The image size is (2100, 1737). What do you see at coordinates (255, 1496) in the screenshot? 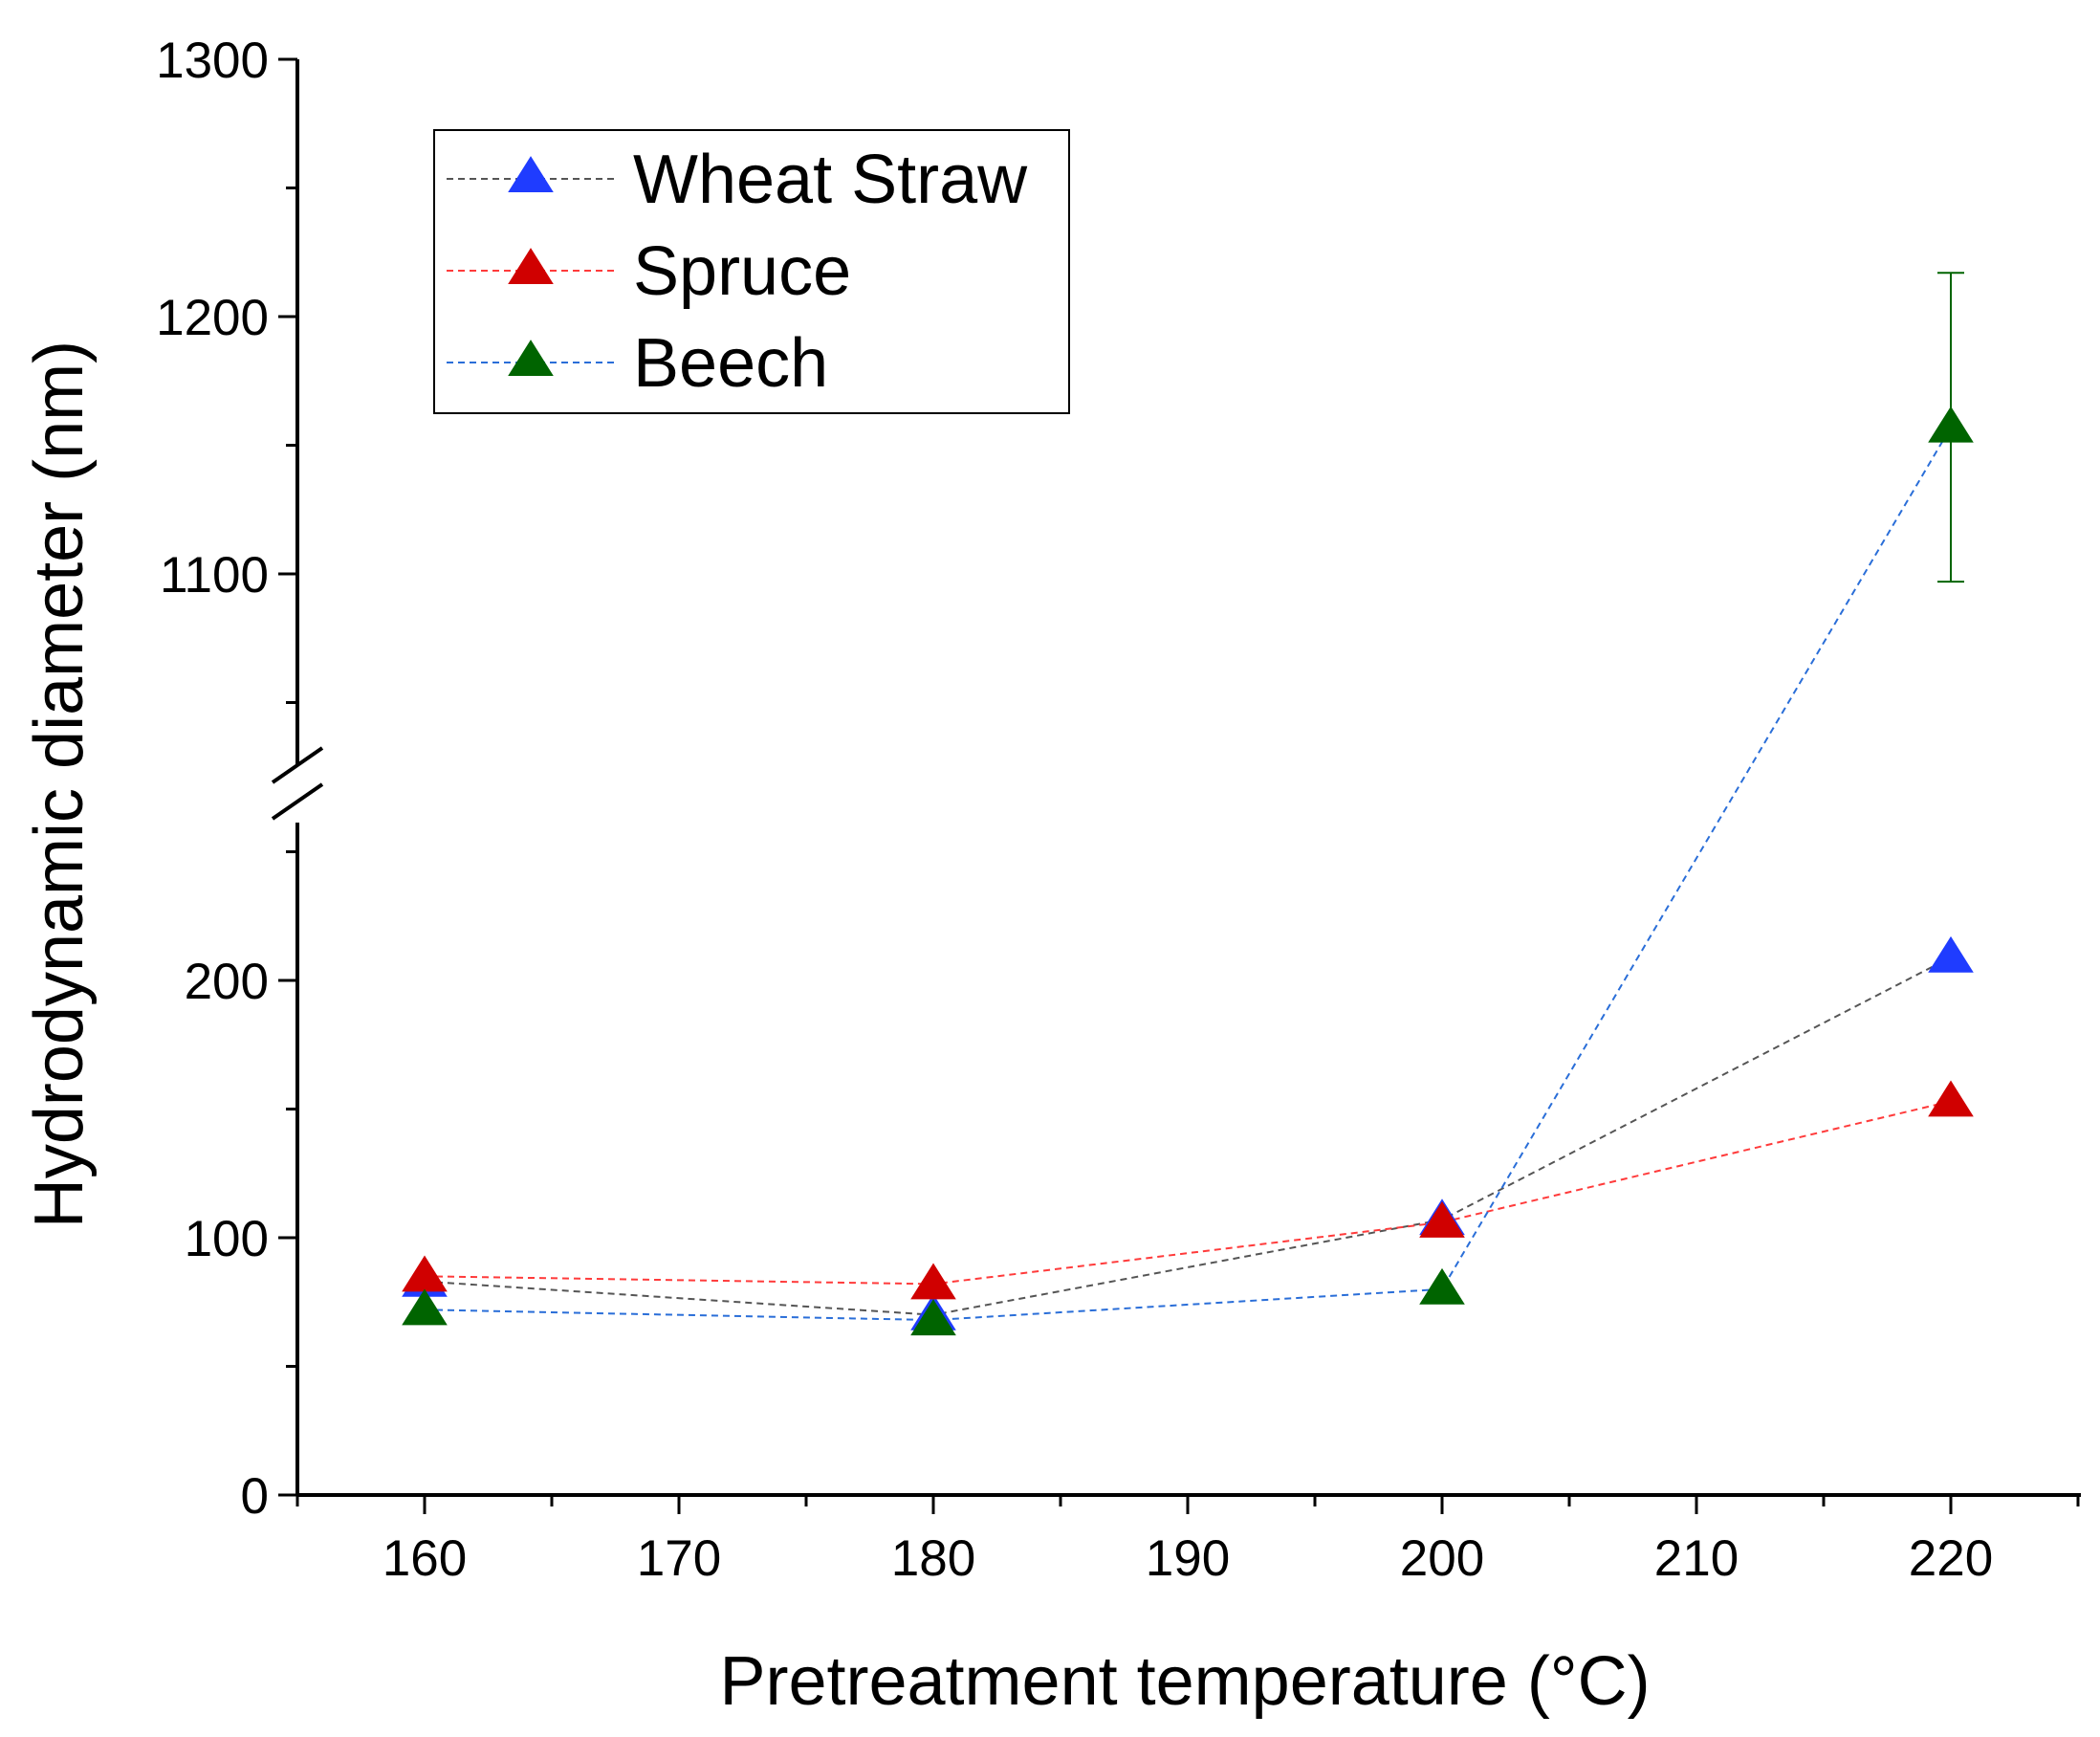
I see `y-tick-label: 0` at bounding box center [255, 1496].